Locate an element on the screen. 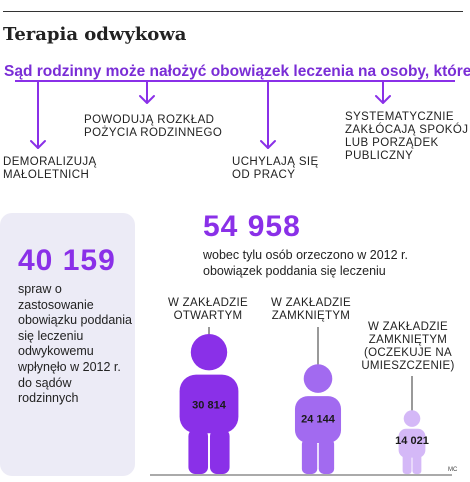  top-rule is located at coordinates (233, 11).